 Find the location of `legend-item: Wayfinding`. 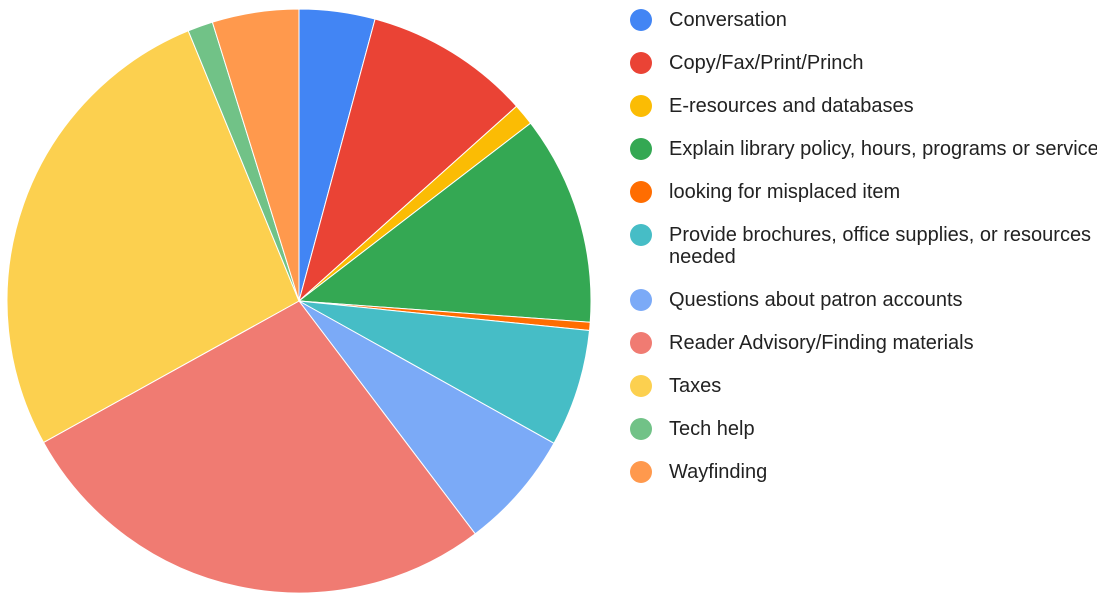

legend-item: Wayfinding is located at coordinates (863, 472).